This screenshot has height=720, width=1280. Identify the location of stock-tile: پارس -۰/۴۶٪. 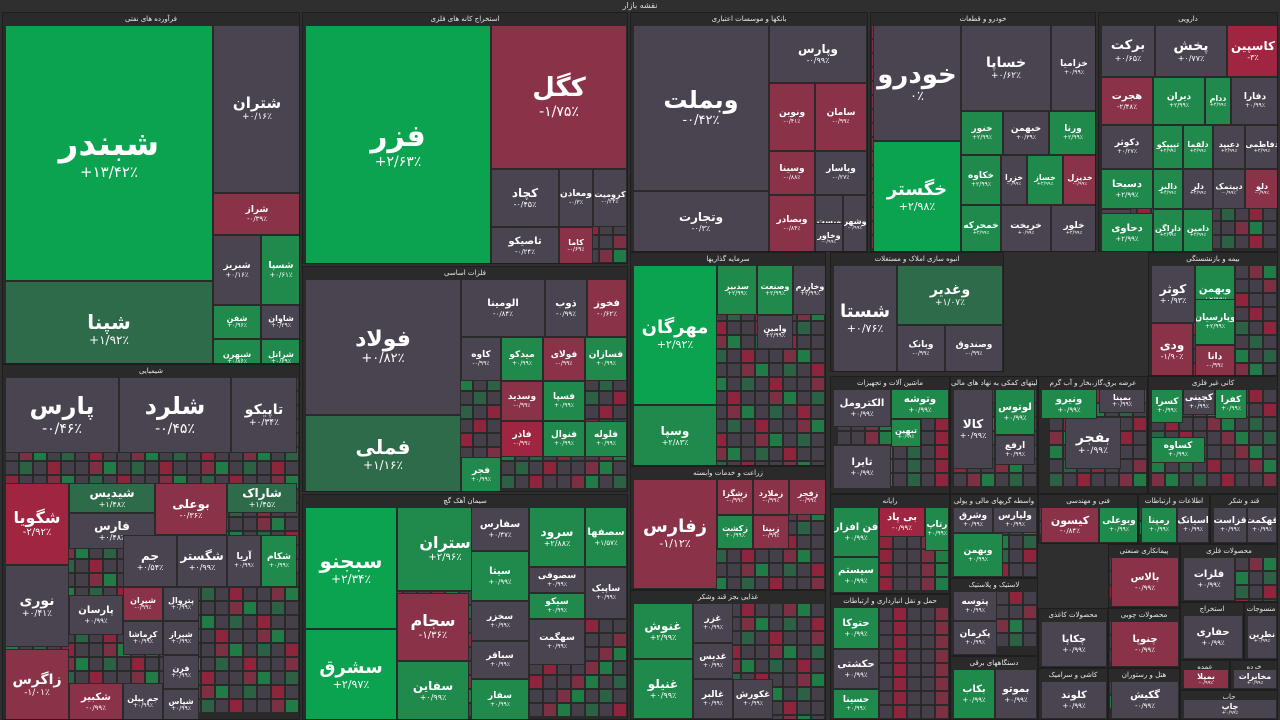
(62, 415).